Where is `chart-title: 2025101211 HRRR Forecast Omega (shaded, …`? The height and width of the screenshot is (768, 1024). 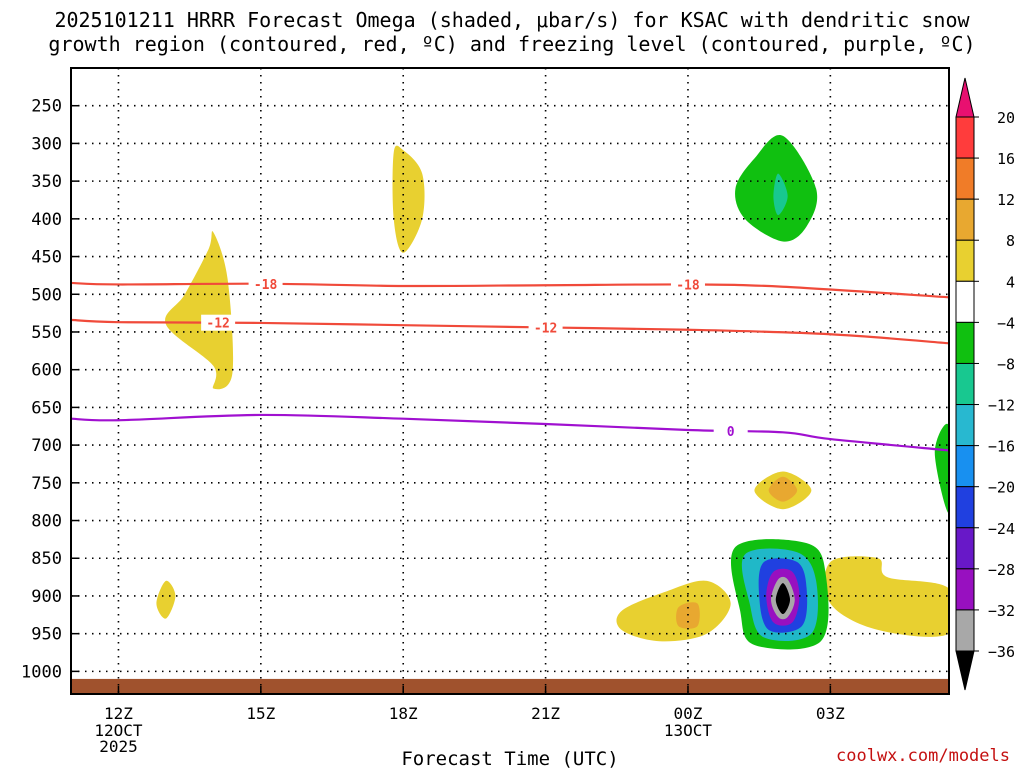 chart-title: 2025101211 HRRR Forecast Omega (shaded, … is located at coordinates (512, 32).